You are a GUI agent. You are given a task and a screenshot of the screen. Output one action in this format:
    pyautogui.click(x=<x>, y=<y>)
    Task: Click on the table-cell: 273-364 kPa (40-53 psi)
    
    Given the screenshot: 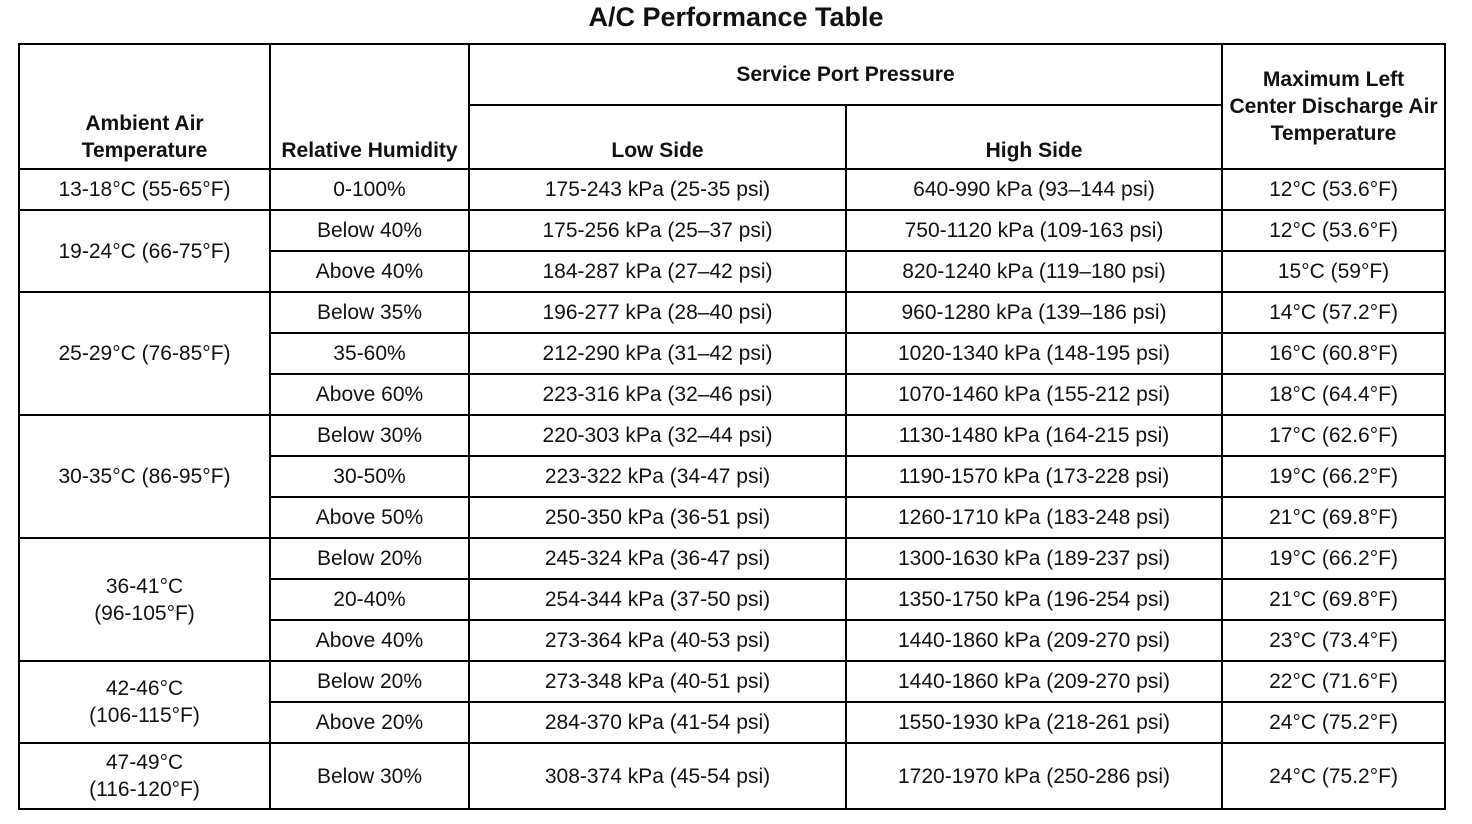 What is the action you would take?
    pyautogui.click(x=657, y=640)
    